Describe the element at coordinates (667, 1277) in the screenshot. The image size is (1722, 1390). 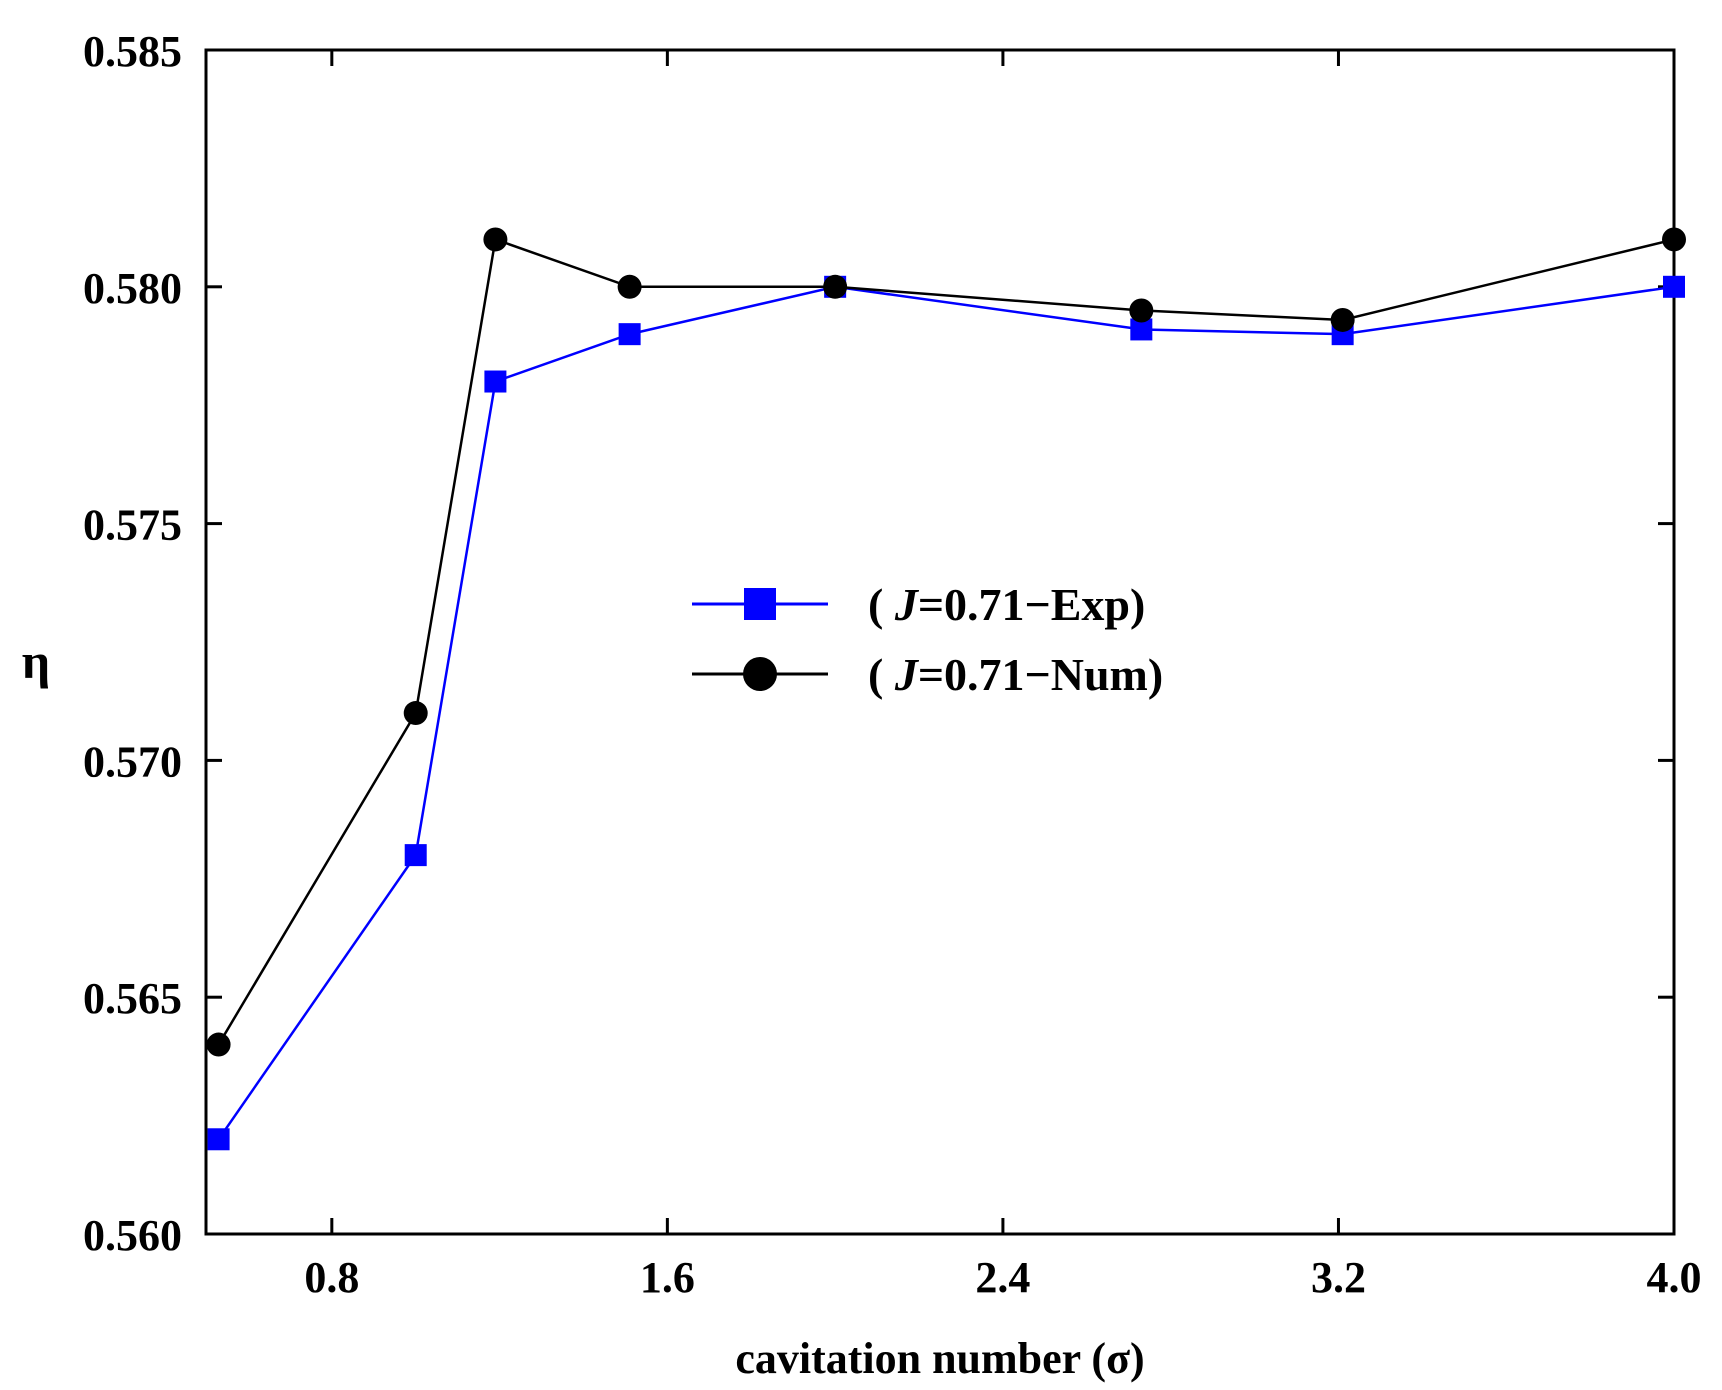
I see `x-tick-label: 1.6` at that location.